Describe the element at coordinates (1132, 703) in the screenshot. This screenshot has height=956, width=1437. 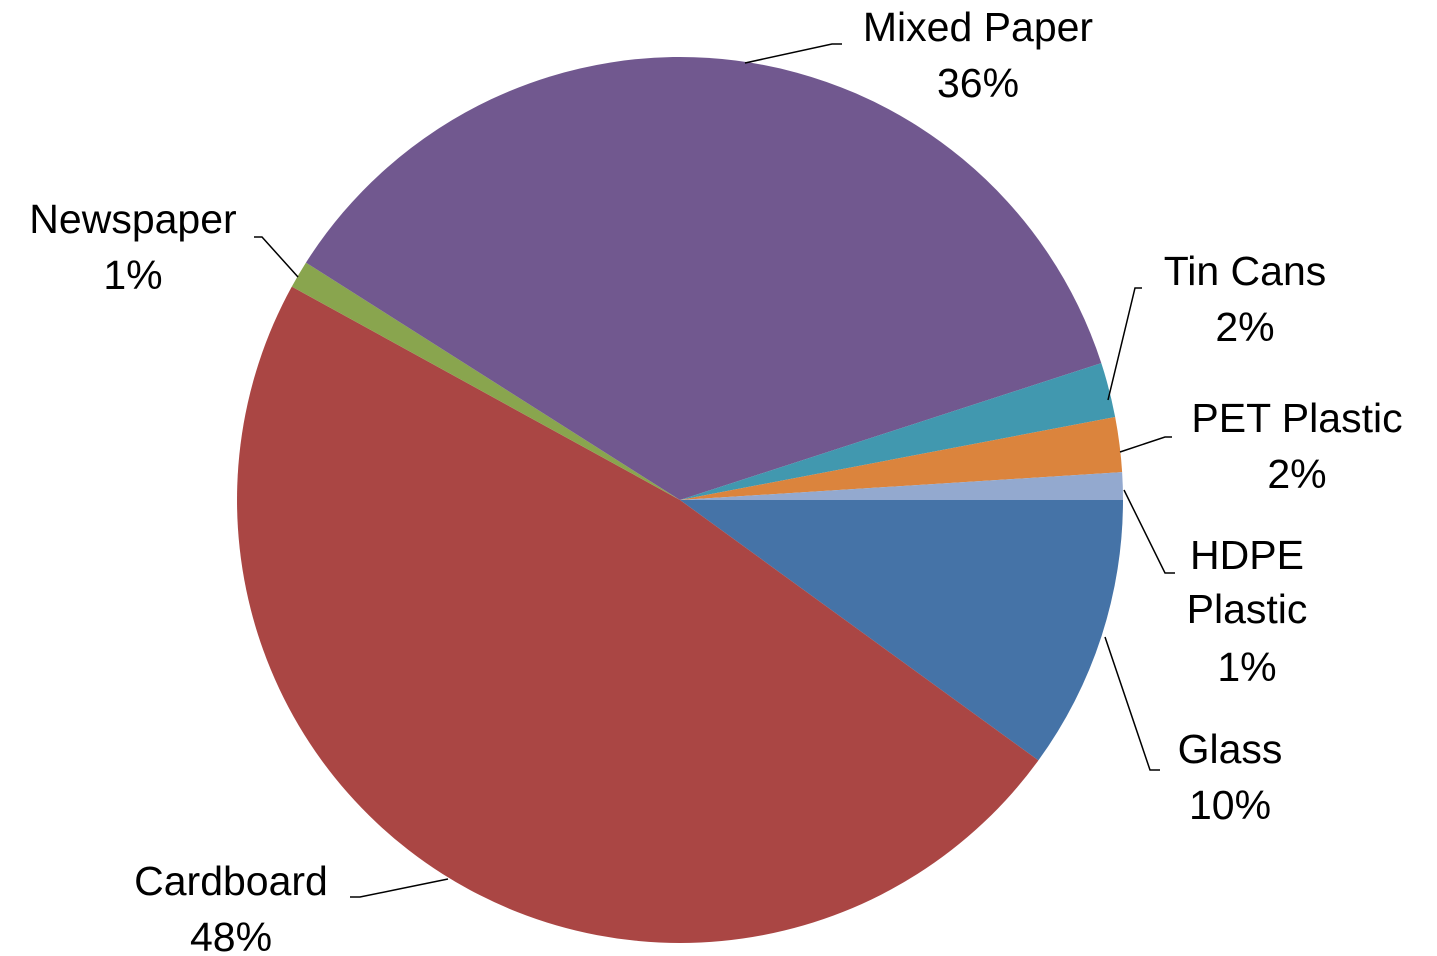
I see `leader-line-glass` at that location.